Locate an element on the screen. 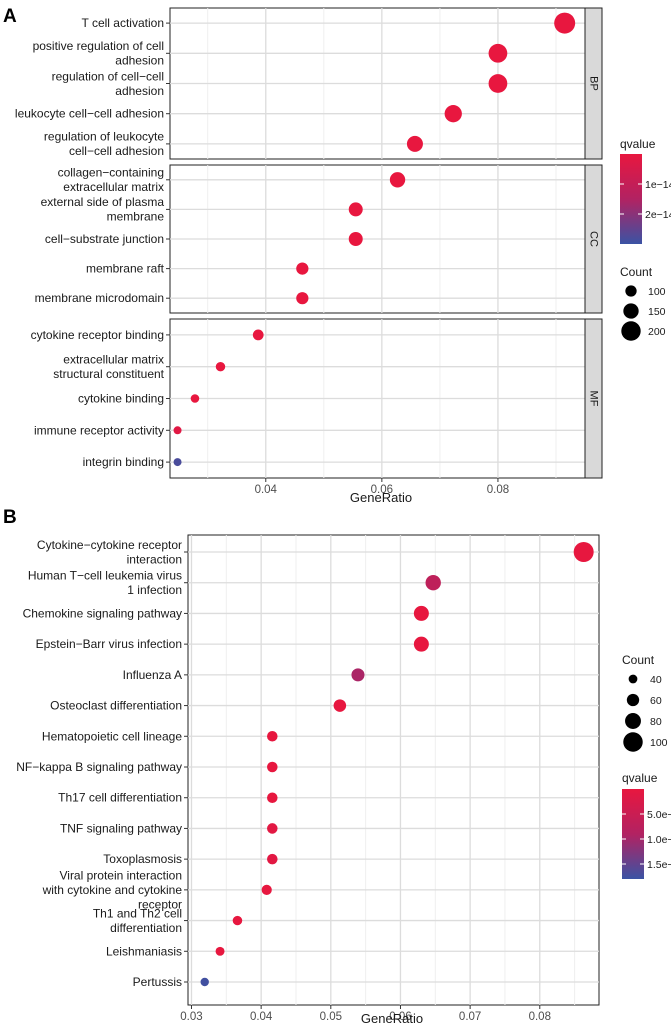  term-label-t-cell-activation: T cell activation is located at coordinates (123, 23).